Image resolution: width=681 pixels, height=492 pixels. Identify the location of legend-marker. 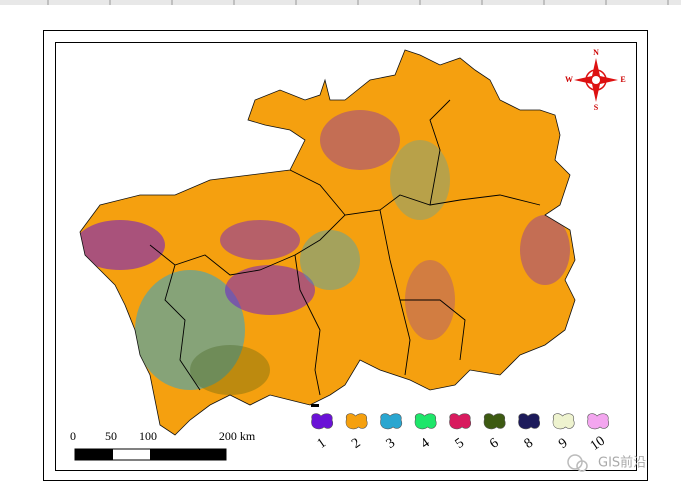
(315, 405).